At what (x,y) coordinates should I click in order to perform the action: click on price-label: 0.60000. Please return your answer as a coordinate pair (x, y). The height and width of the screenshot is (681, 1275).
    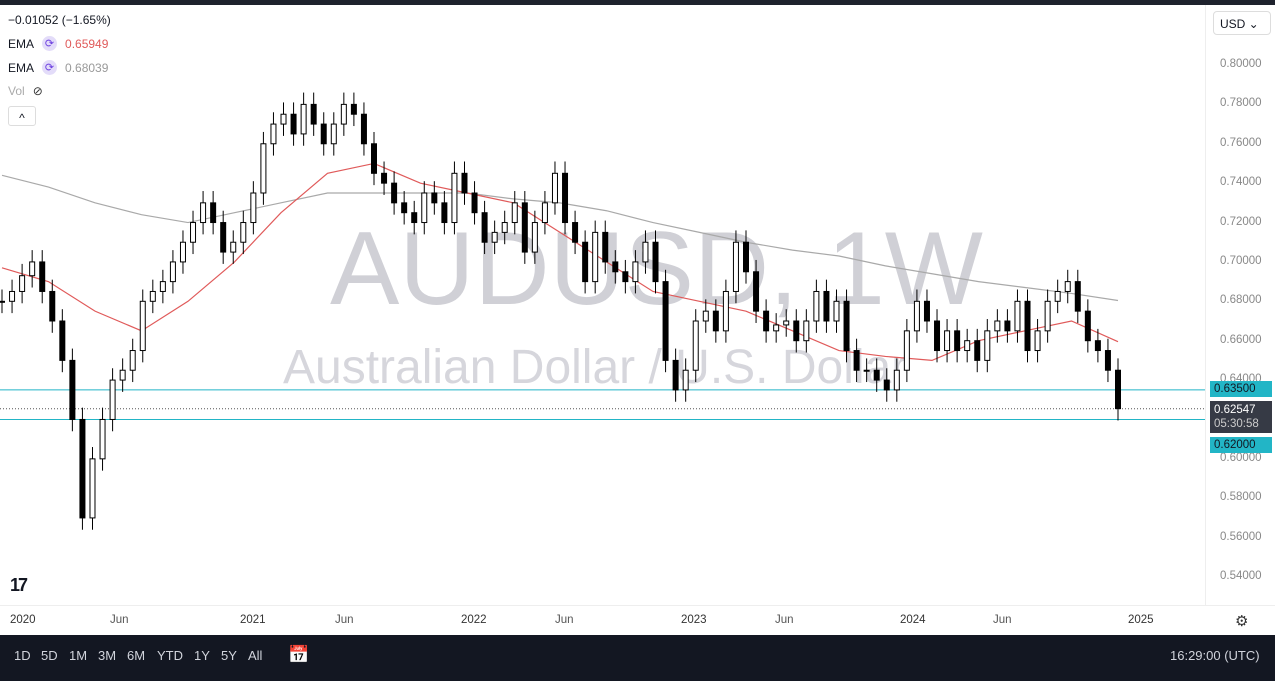
    Looking at the image, I should click on (1241, 457).